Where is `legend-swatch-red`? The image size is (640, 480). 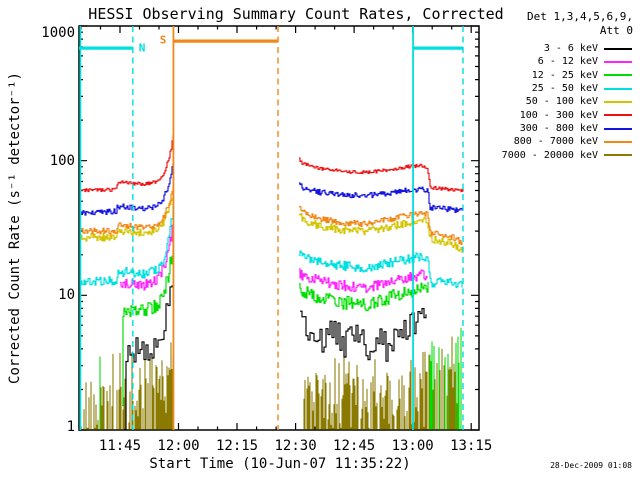
legend-swatch-red is located at coordinates (618, 115).